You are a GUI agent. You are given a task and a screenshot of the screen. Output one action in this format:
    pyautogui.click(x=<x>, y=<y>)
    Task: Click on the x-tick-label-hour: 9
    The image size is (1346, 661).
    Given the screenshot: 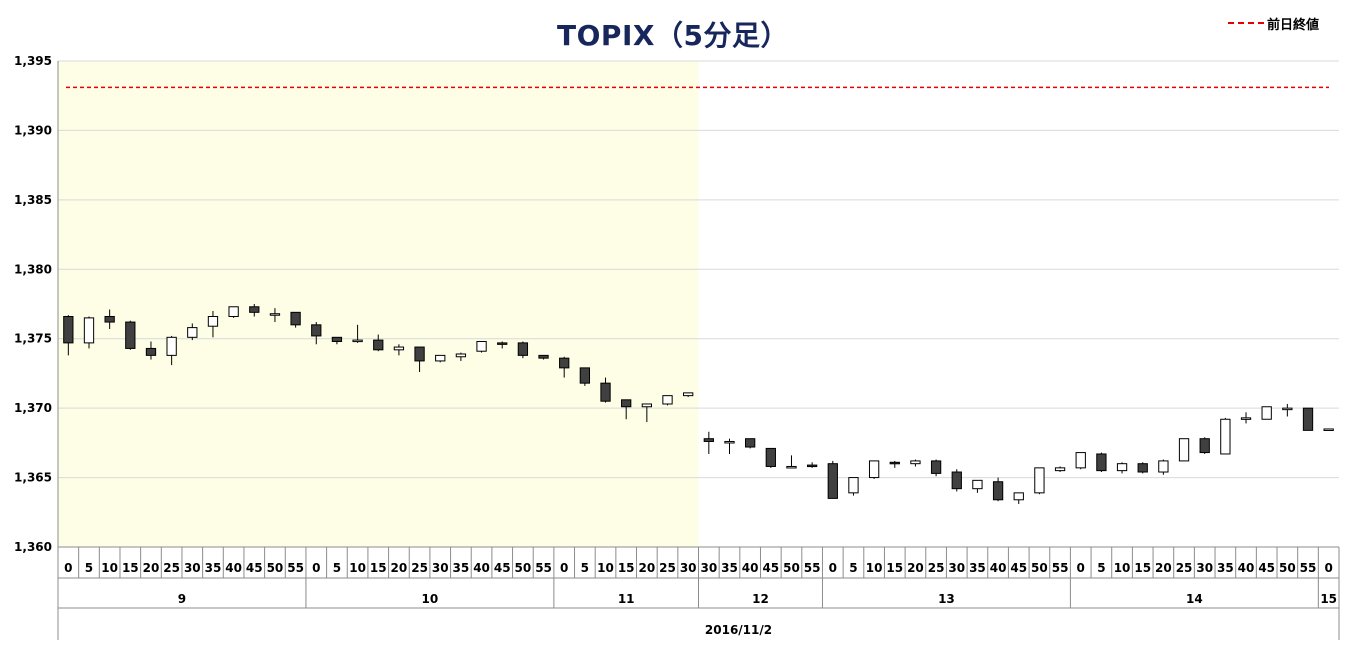 What is the action you would take?
    pyautogui.click(x=182, y=599)
    